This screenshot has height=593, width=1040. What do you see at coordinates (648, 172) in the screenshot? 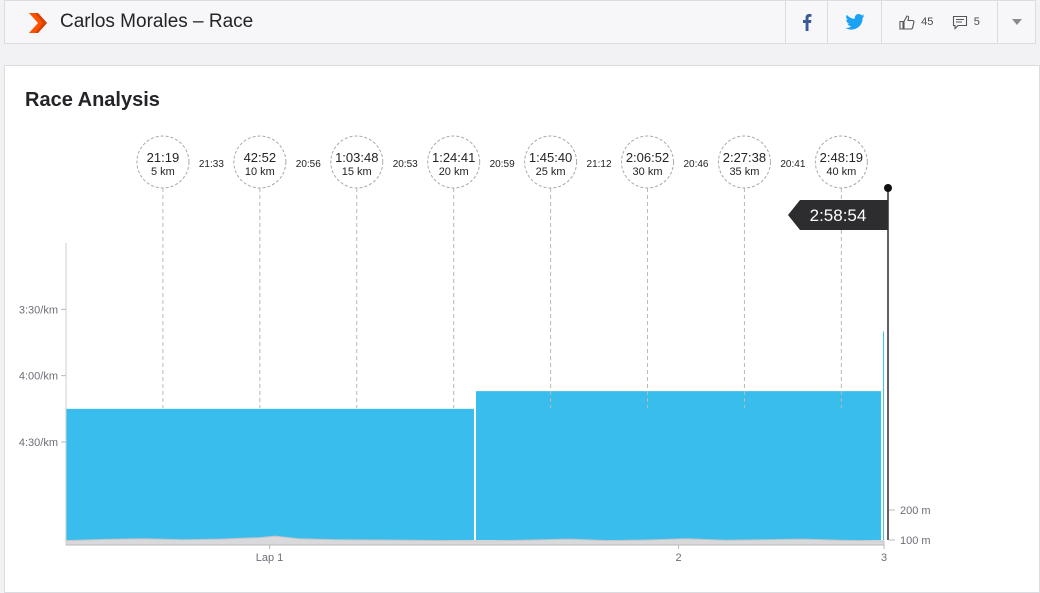
I see `split-distance: 30 km` at bounding box center [648, 172].